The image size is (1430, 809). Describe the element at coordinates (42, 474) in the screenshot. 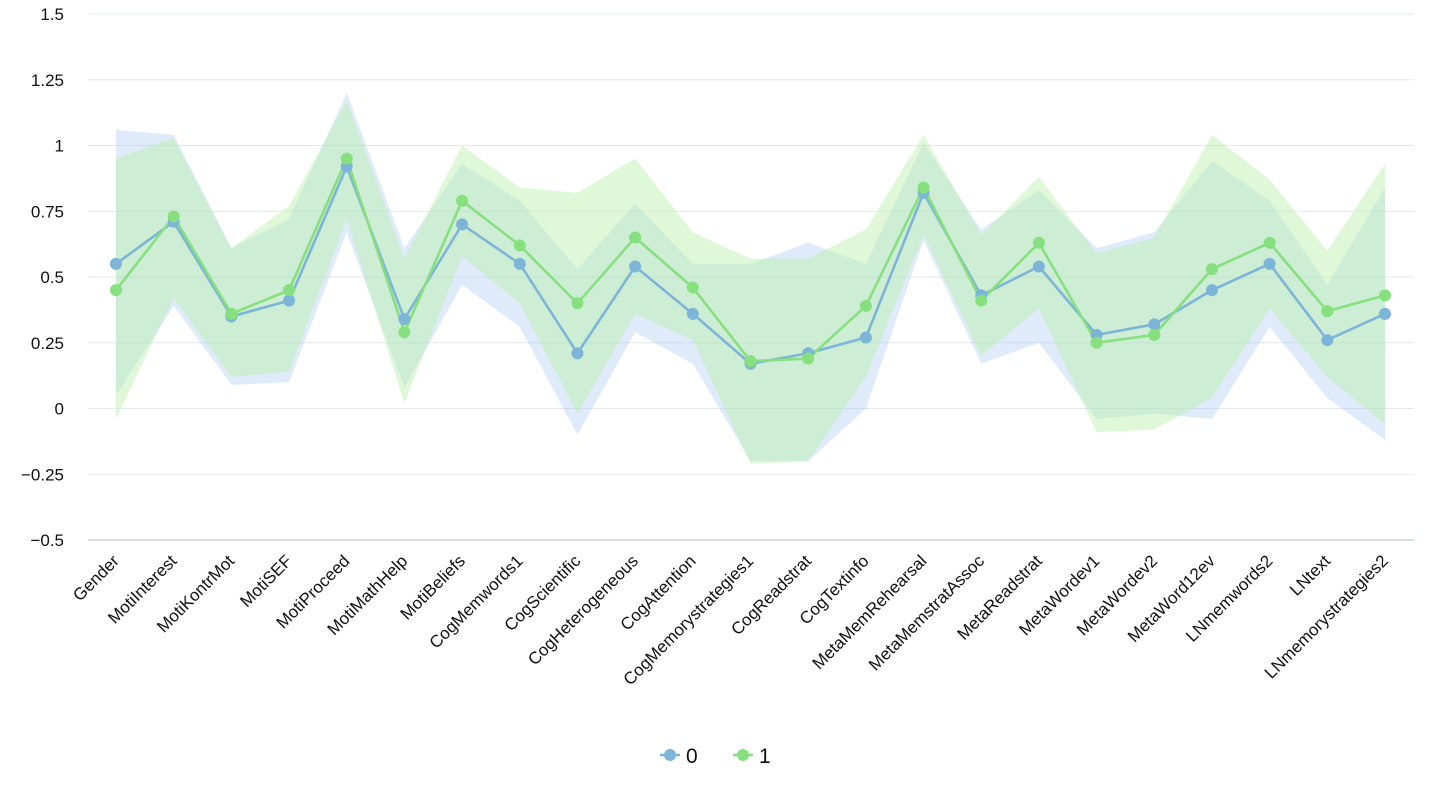

I see `y-tick-label: −0.25` at that location.